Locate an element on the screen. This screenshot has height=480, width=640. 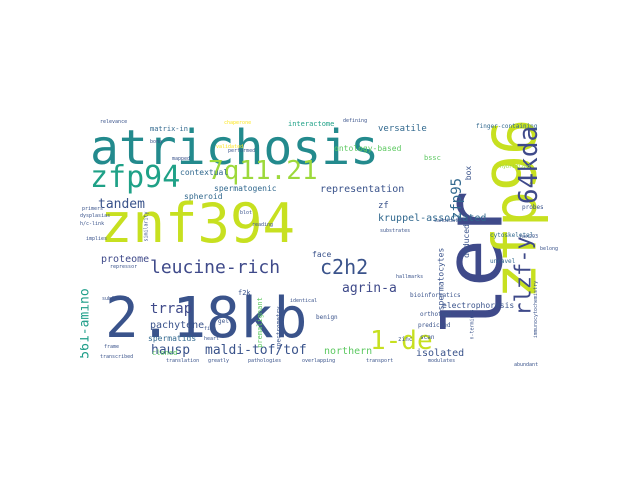
word-chaperone: chaperone is located at coordinates (238, 123).